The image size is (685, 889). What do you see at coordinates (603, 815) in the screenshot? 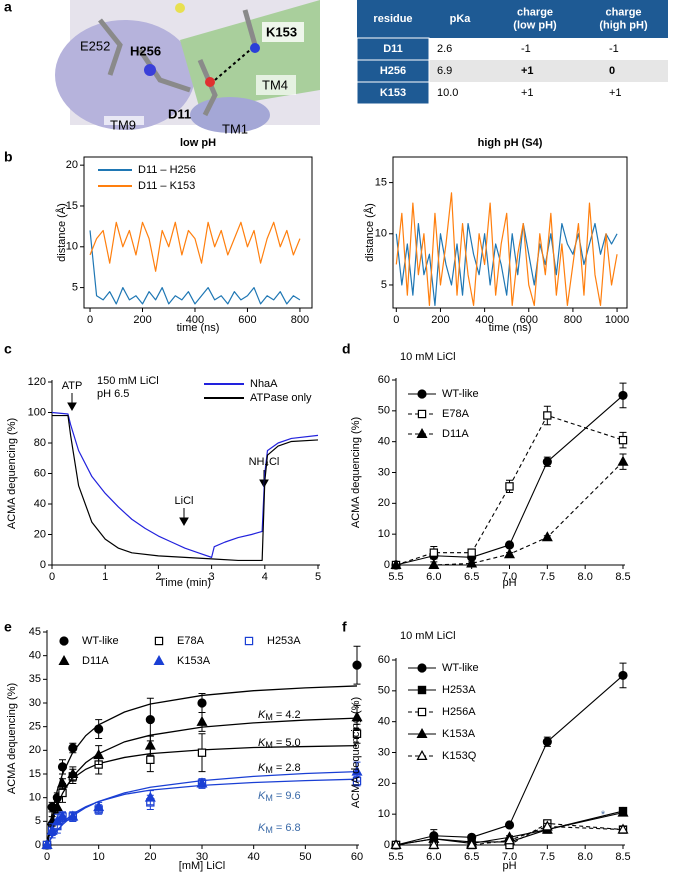
I see `annotation: *` at bounding box center [603, 815].